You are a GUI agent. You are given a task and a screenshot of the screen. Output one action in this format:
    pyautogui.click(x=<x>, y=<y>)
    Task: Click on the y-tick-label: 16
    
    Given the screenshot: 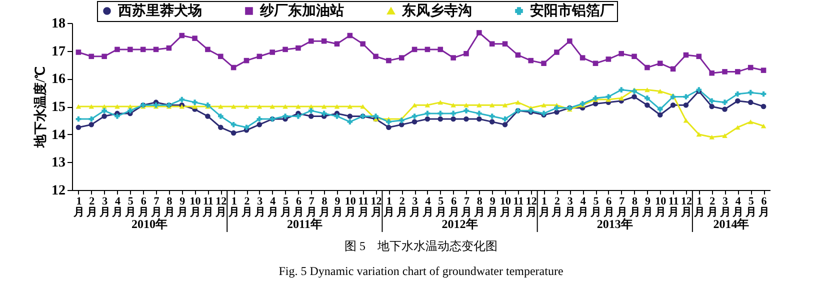 What is the action you would take?
    pyautogui.click(x=59, y=80)
    